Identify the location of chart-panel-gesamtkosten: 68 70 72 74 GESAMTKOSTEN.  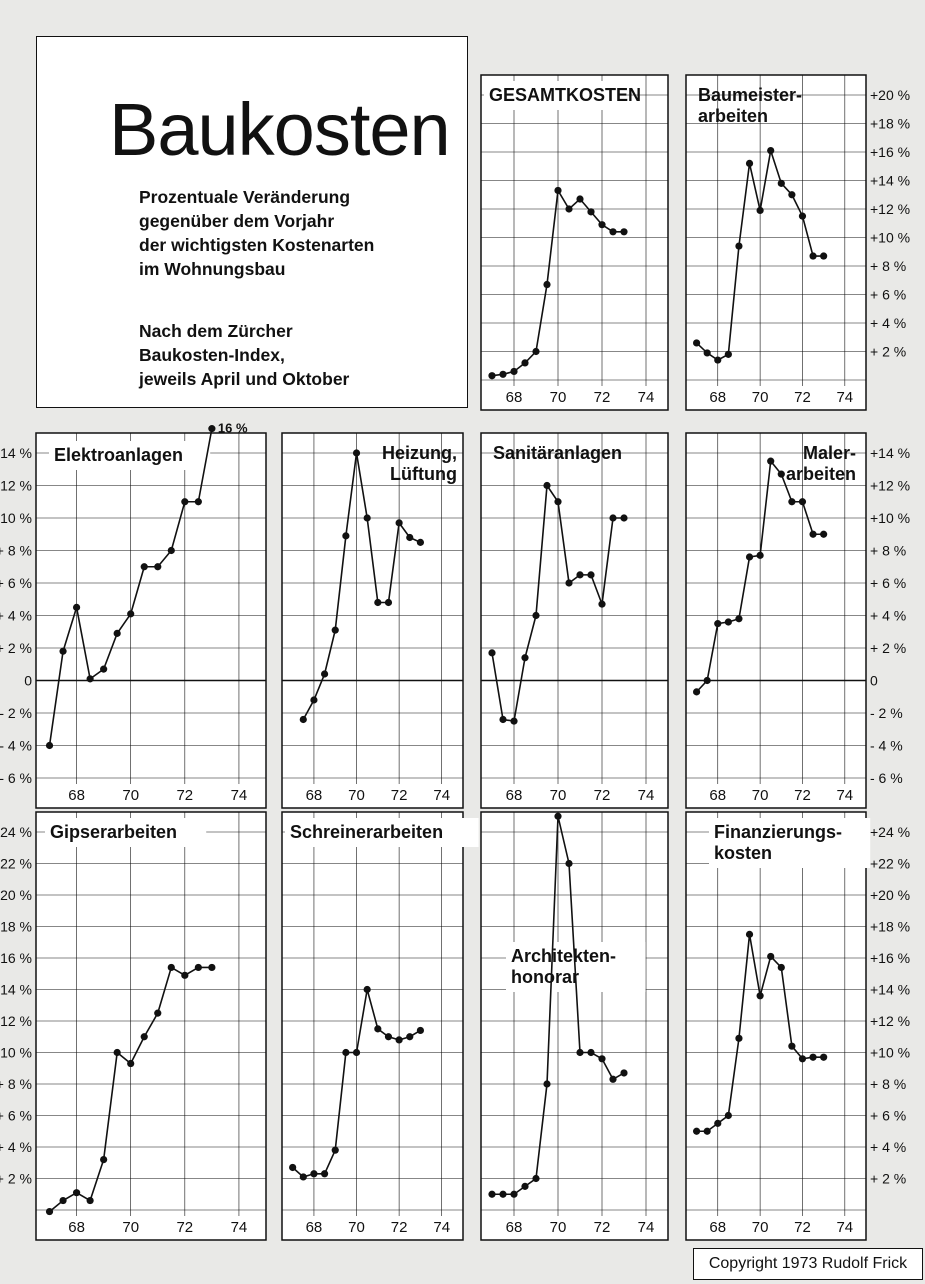
(574, 242).